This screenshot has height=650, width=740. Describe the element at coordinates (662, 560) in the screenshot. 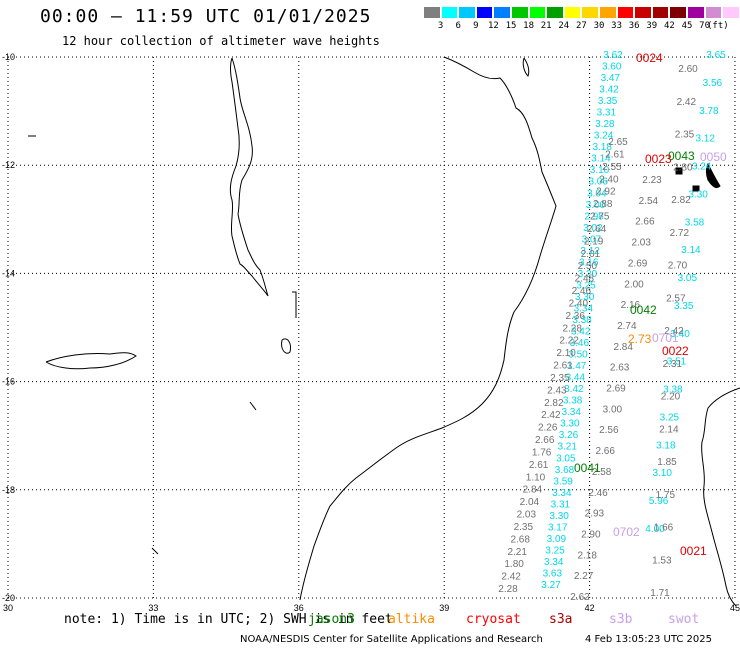

I see `swh-value-label: 1.53` at that location.